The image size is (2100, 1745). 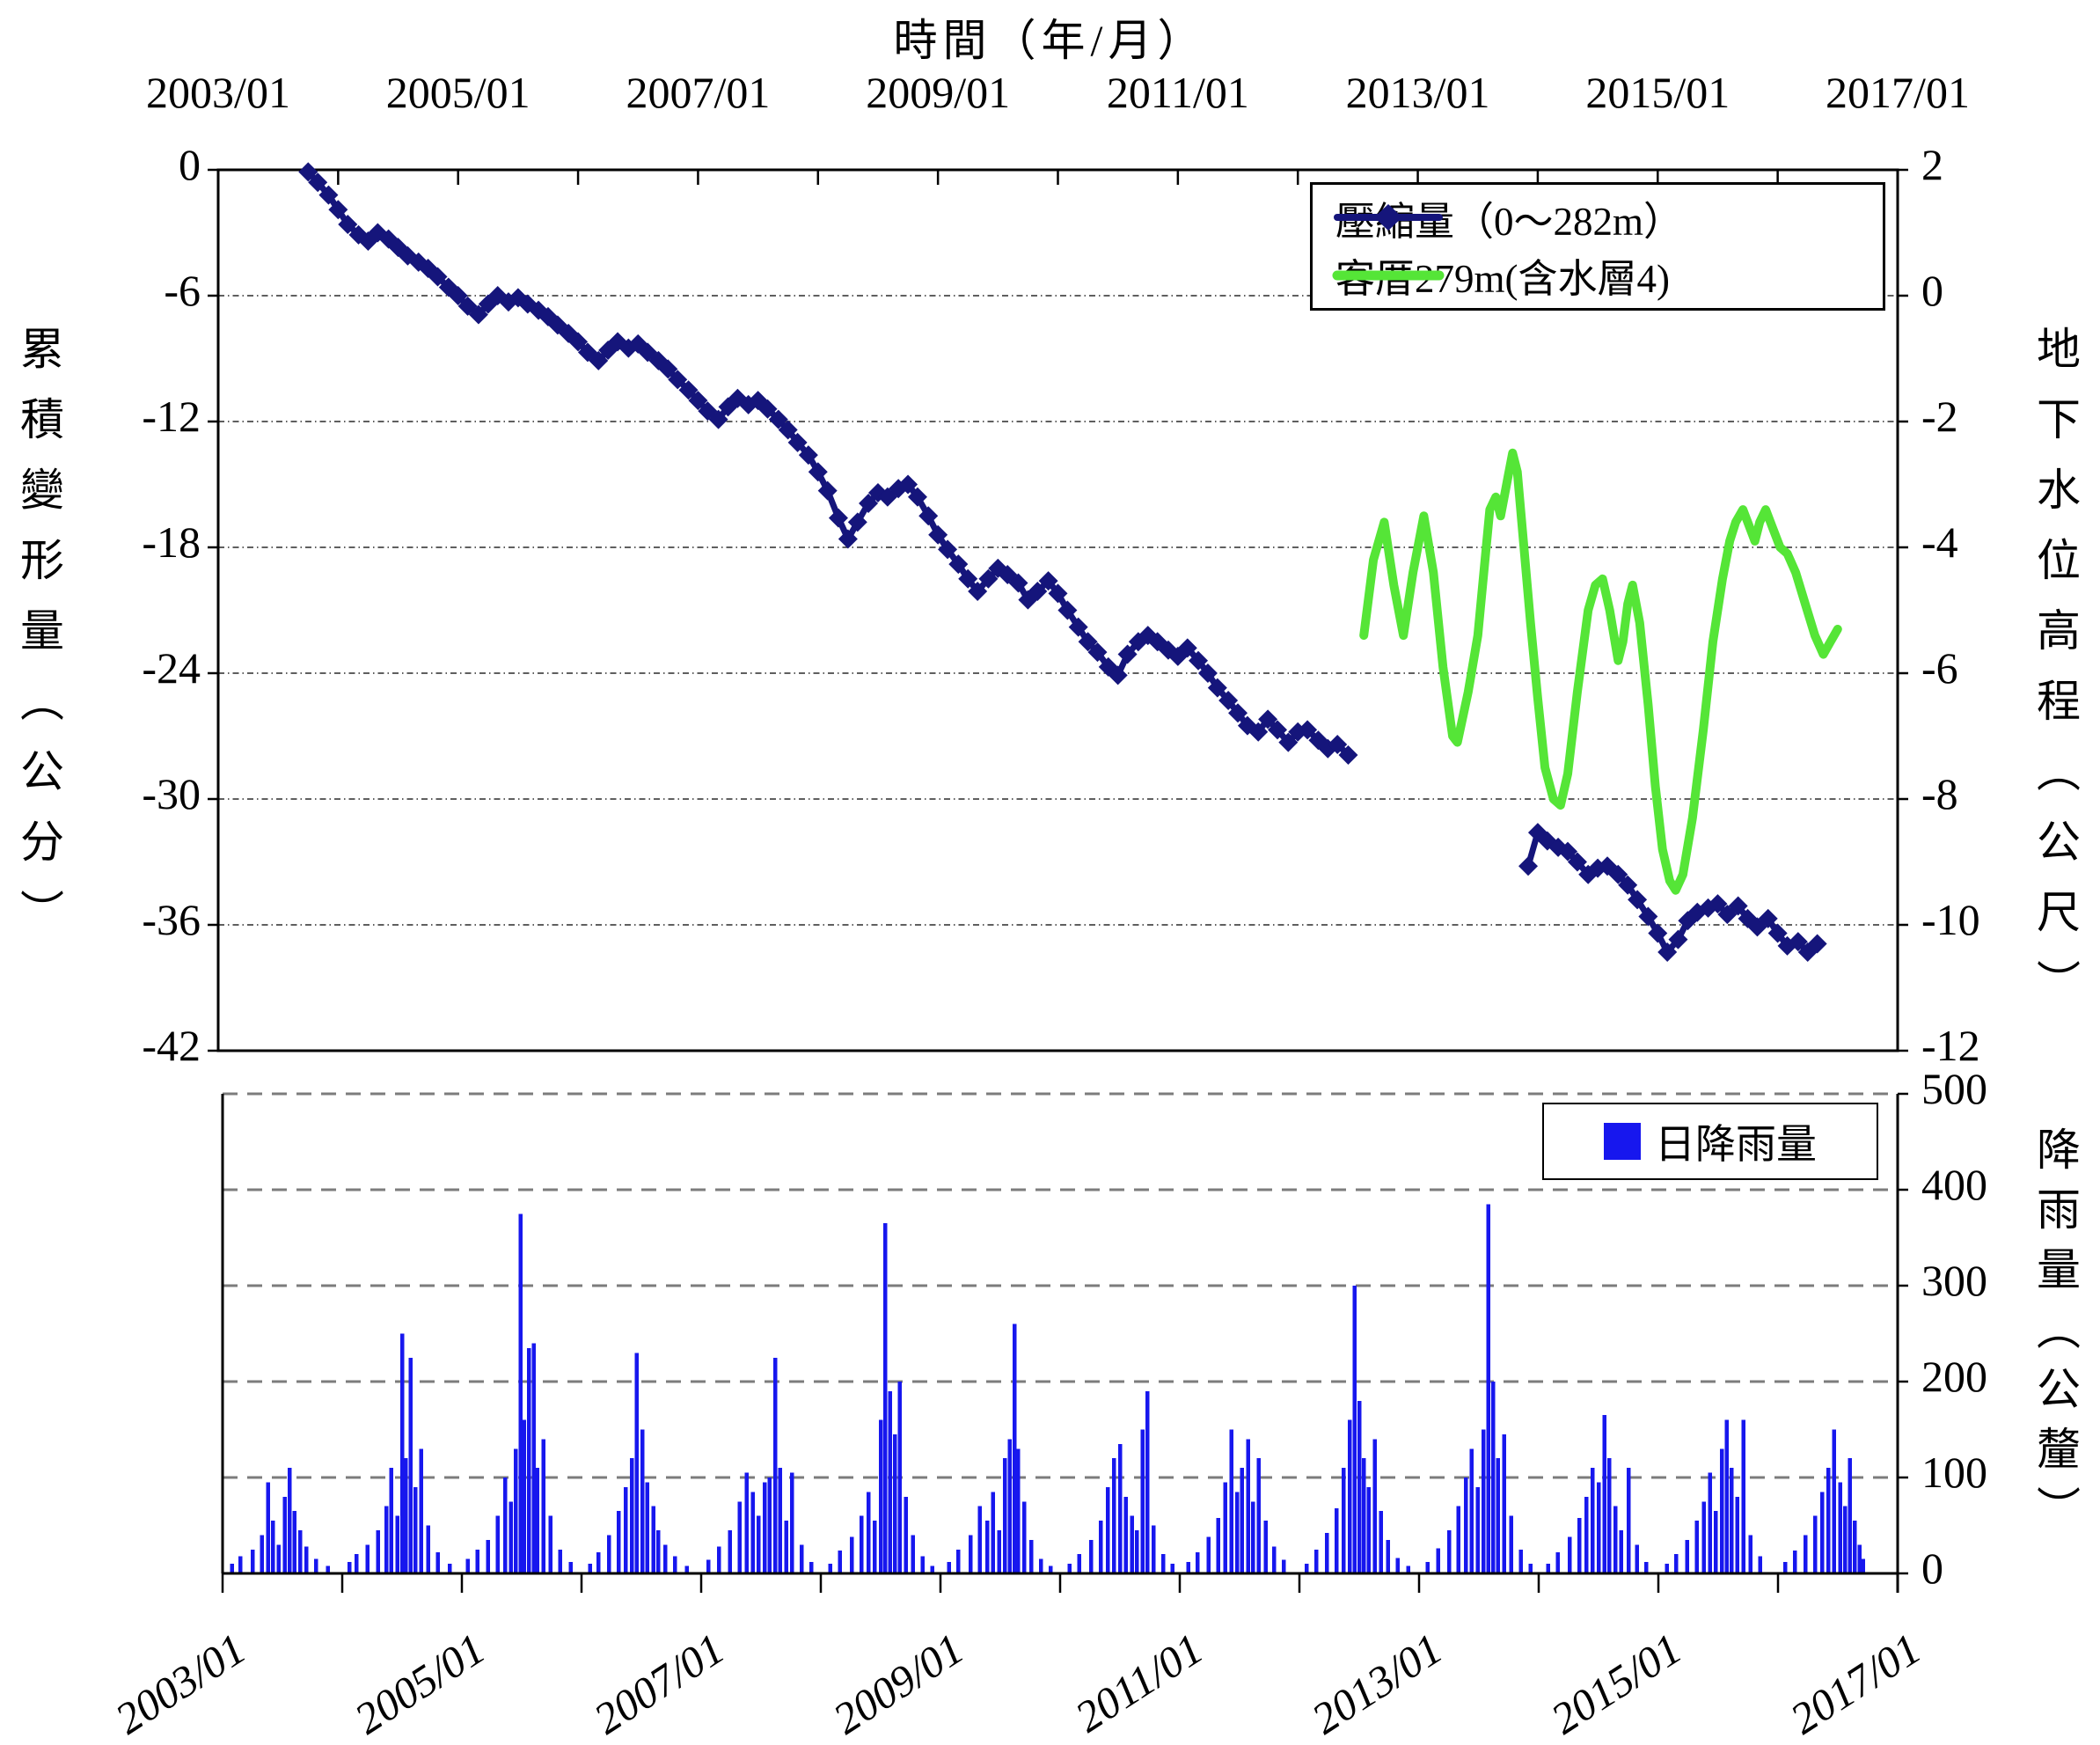 I want to click on line-swatch-icon, so click(x=1388, y=275).